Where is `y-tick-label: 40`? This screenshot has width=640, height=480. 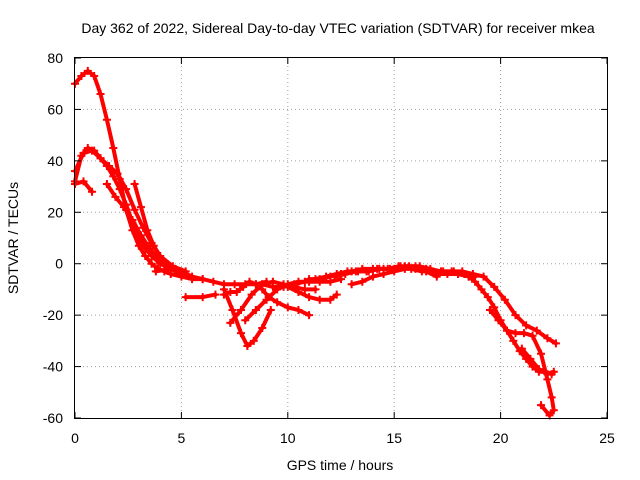 y-tick-label: 40 is located at coordinates (55, 161).